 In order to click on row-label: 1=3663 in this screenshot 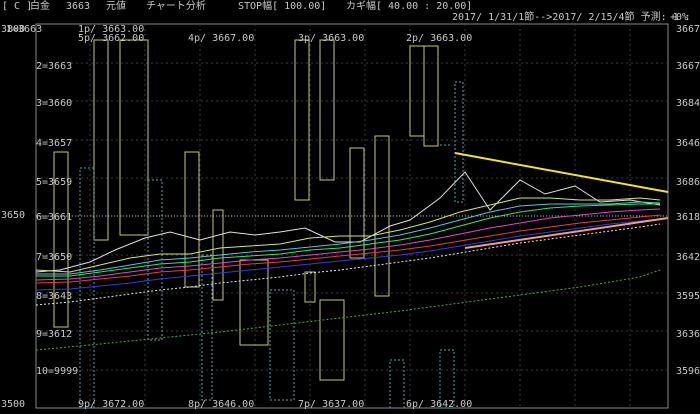, I will do `click(24, 29)`.